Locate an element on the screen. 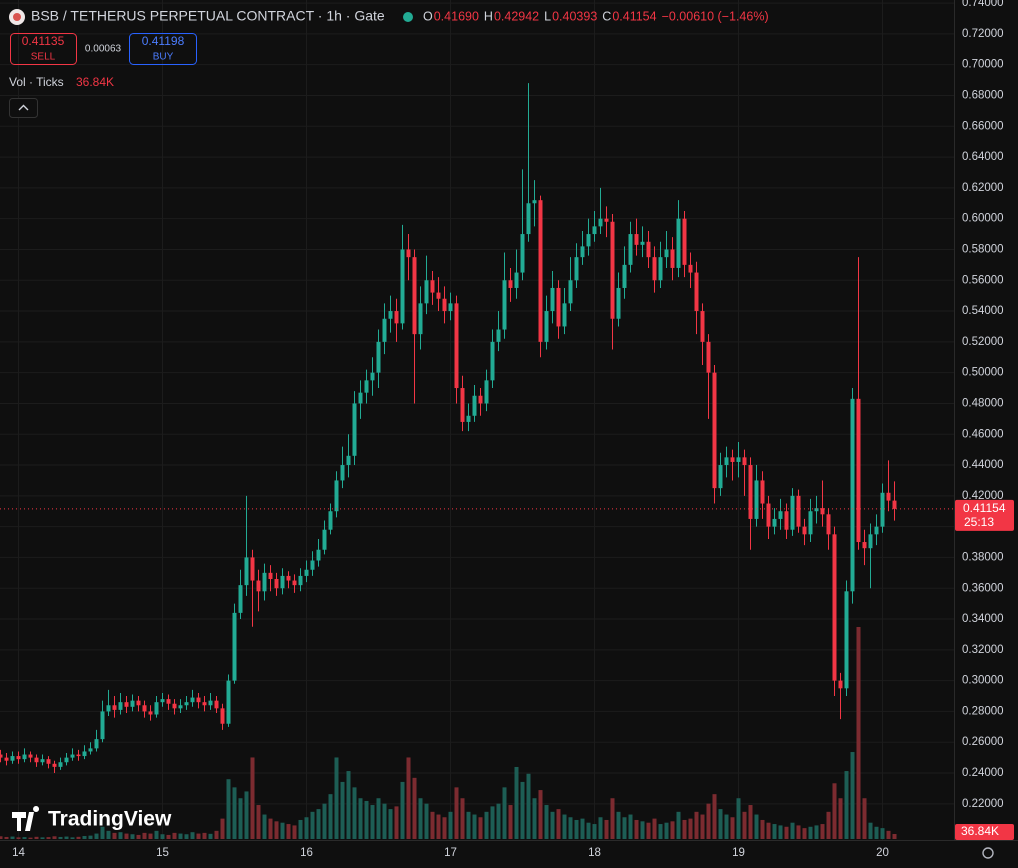 The width and height of the screenshot is (1018, 868). y-tick-label: 0.28000 is located at coordinates (983, 711).